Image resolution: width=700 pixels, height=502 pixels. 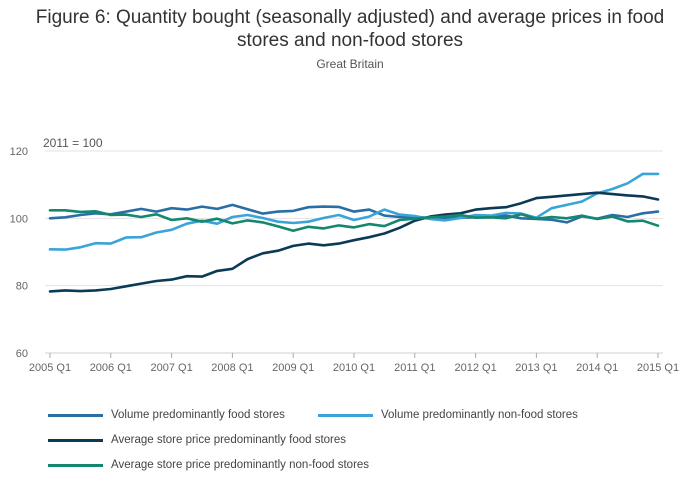 I want to click on x-tick-label: 2015 Q1, so click(x=658, y=368).